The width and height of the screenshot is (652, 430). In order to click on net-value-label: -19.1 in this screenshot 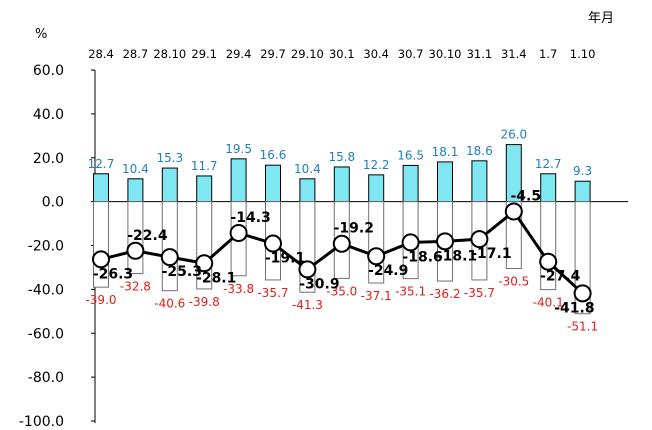, I will do `click(285, 259)`.